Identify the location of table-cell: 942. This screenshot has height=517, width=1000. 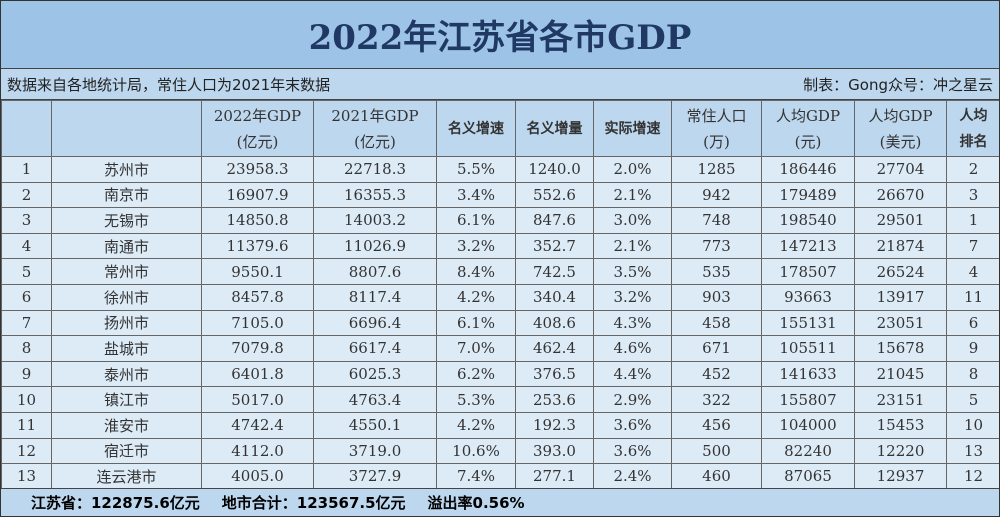
(716, 195).